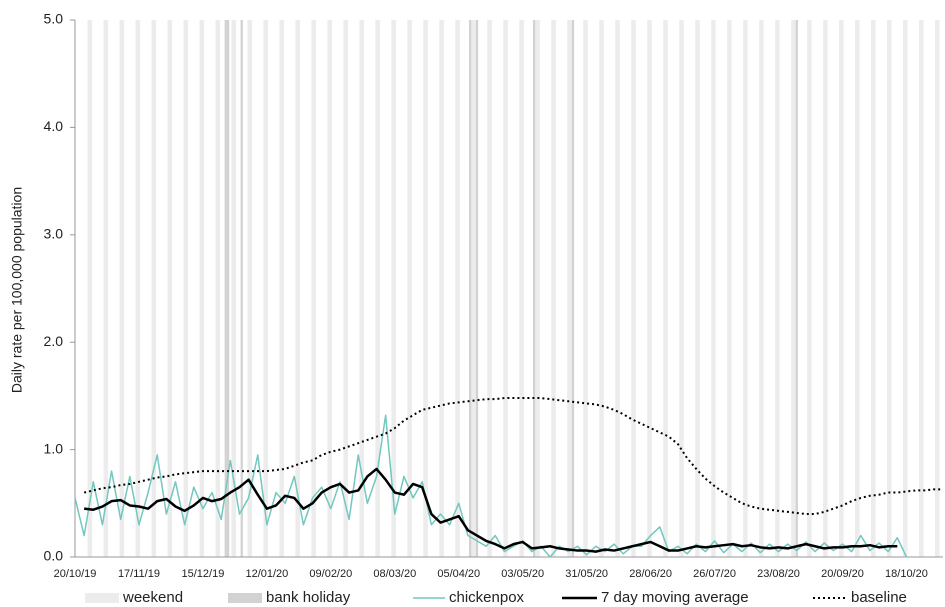 This screenshot has width=945, height=607. Describe the element at coordinates (17, 290) in the screenshot. I see `y-axis-label: Daily rate per 100,000 population` at that location.